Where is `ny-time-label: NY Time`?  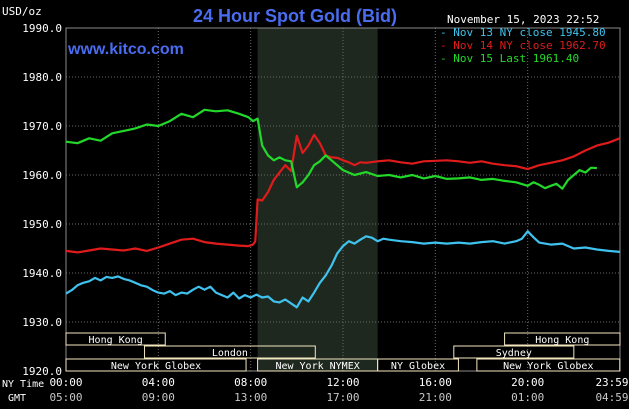 ny-time-label: NY Time is located at coordinates (23, 384).